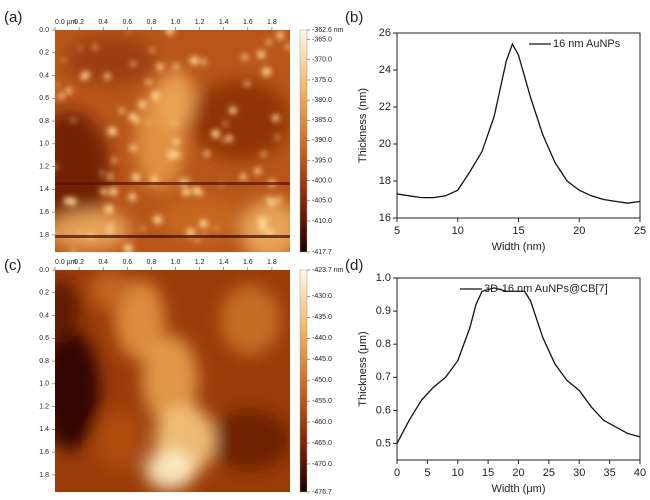 The height and width of the screenshot is (500, 650). I want to click on y-axis-title: Thickness (μm), so click(363, 368).